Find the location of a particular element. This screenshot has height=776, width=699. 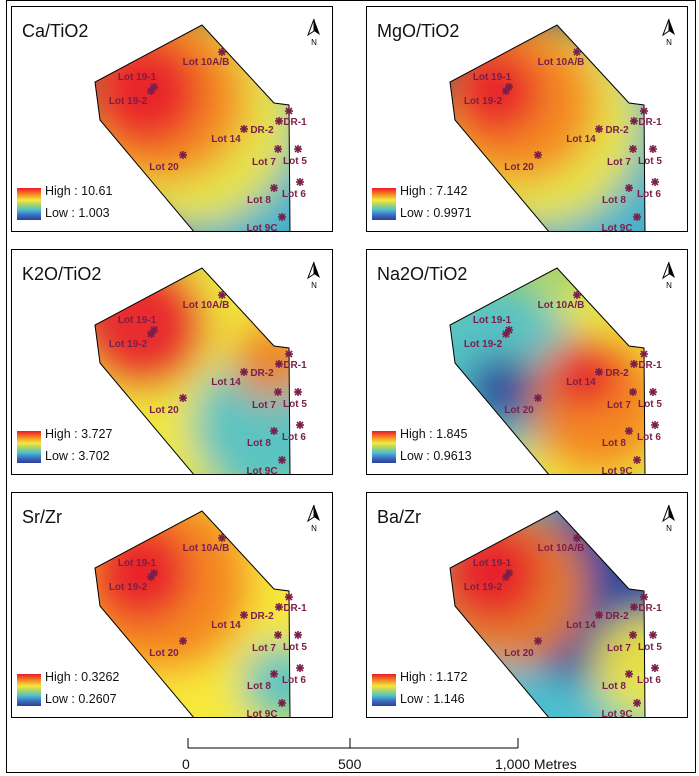

legend-high: High : 7.142 is located at coordinates (434, 191).